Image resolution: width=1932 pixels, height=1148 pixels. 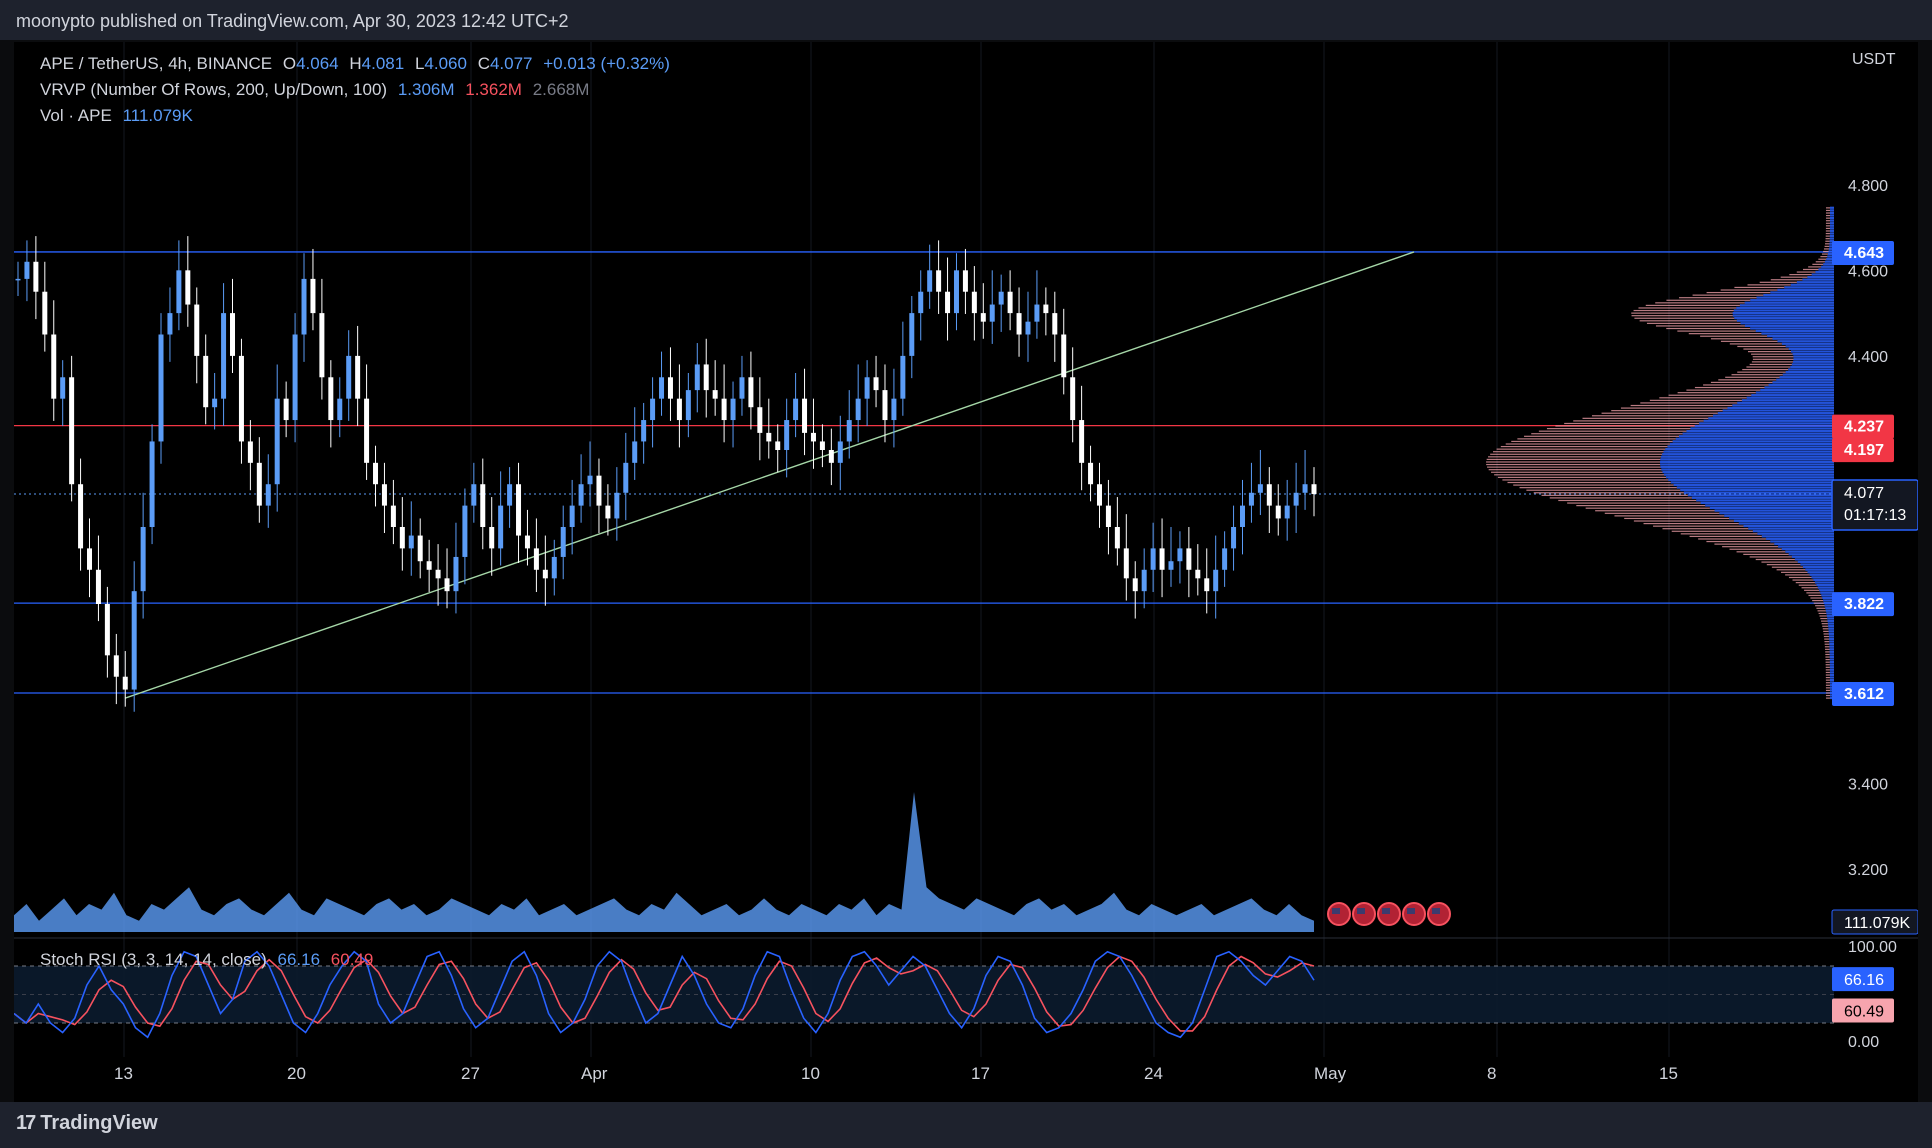 What do you see at coordinates (87, 1123) in the screenshot?
I see `tradingview-brand: 17 TradingView` at bounding box center [87, 1123].